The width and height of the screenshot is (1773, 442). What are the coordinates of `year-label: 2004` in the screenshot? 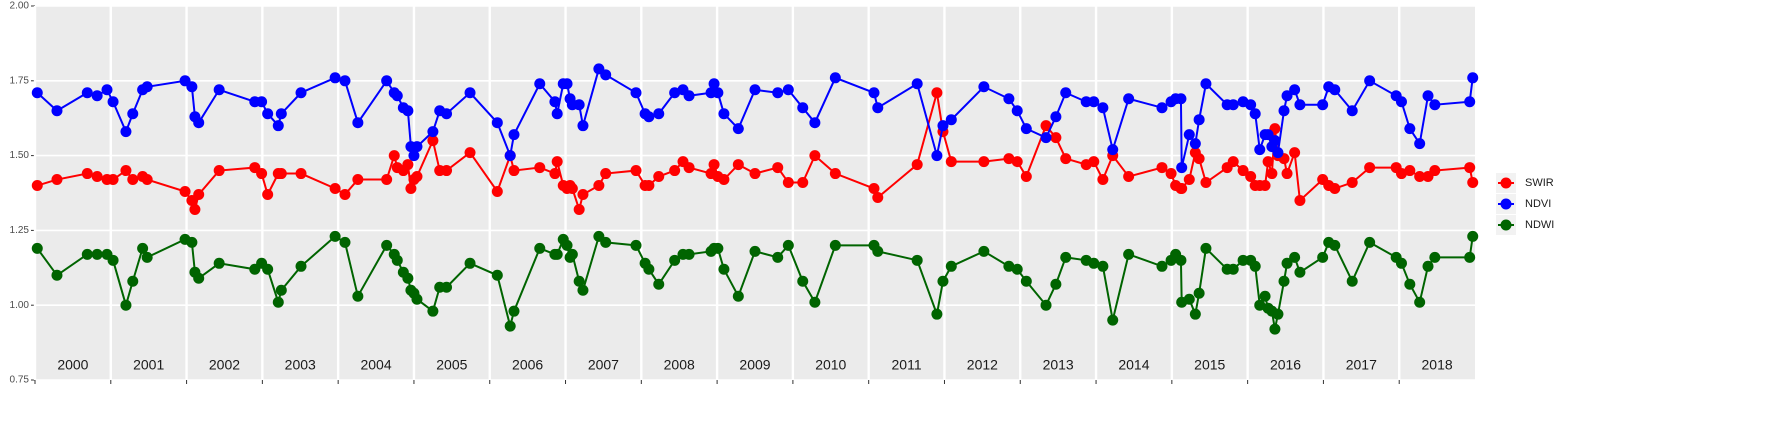 It's located at (375, 365).